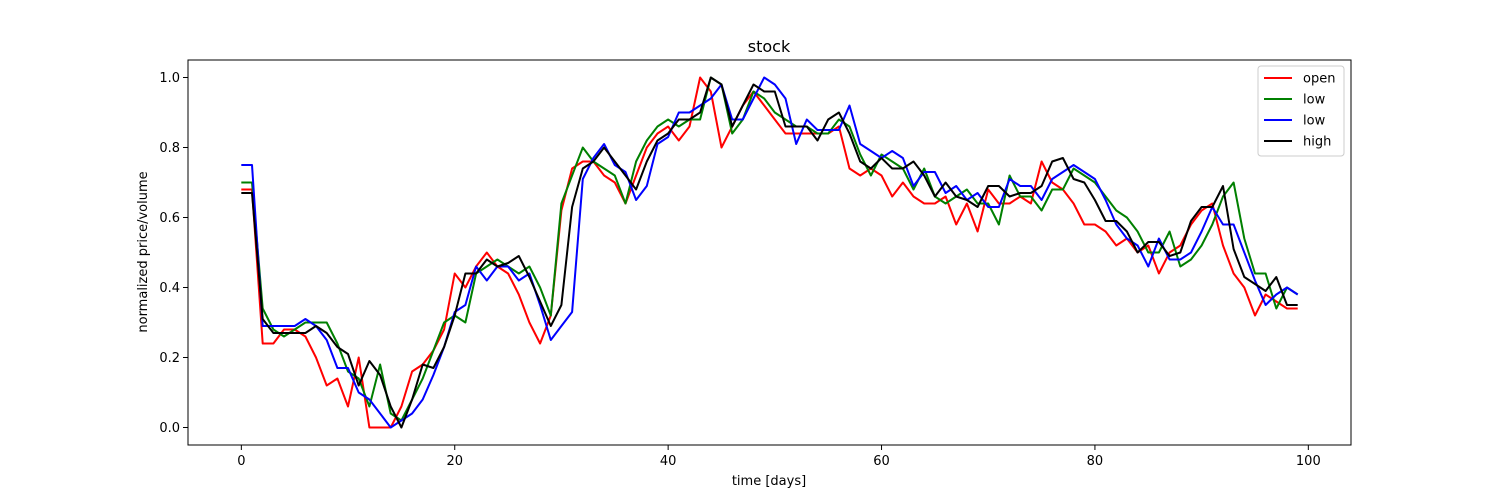 This screenshot has width=1500, height=504. What do you see at coordinates (881, 461) in the screenshot?
I see `x-tick-label: 60` at bounding box center [881, 461].